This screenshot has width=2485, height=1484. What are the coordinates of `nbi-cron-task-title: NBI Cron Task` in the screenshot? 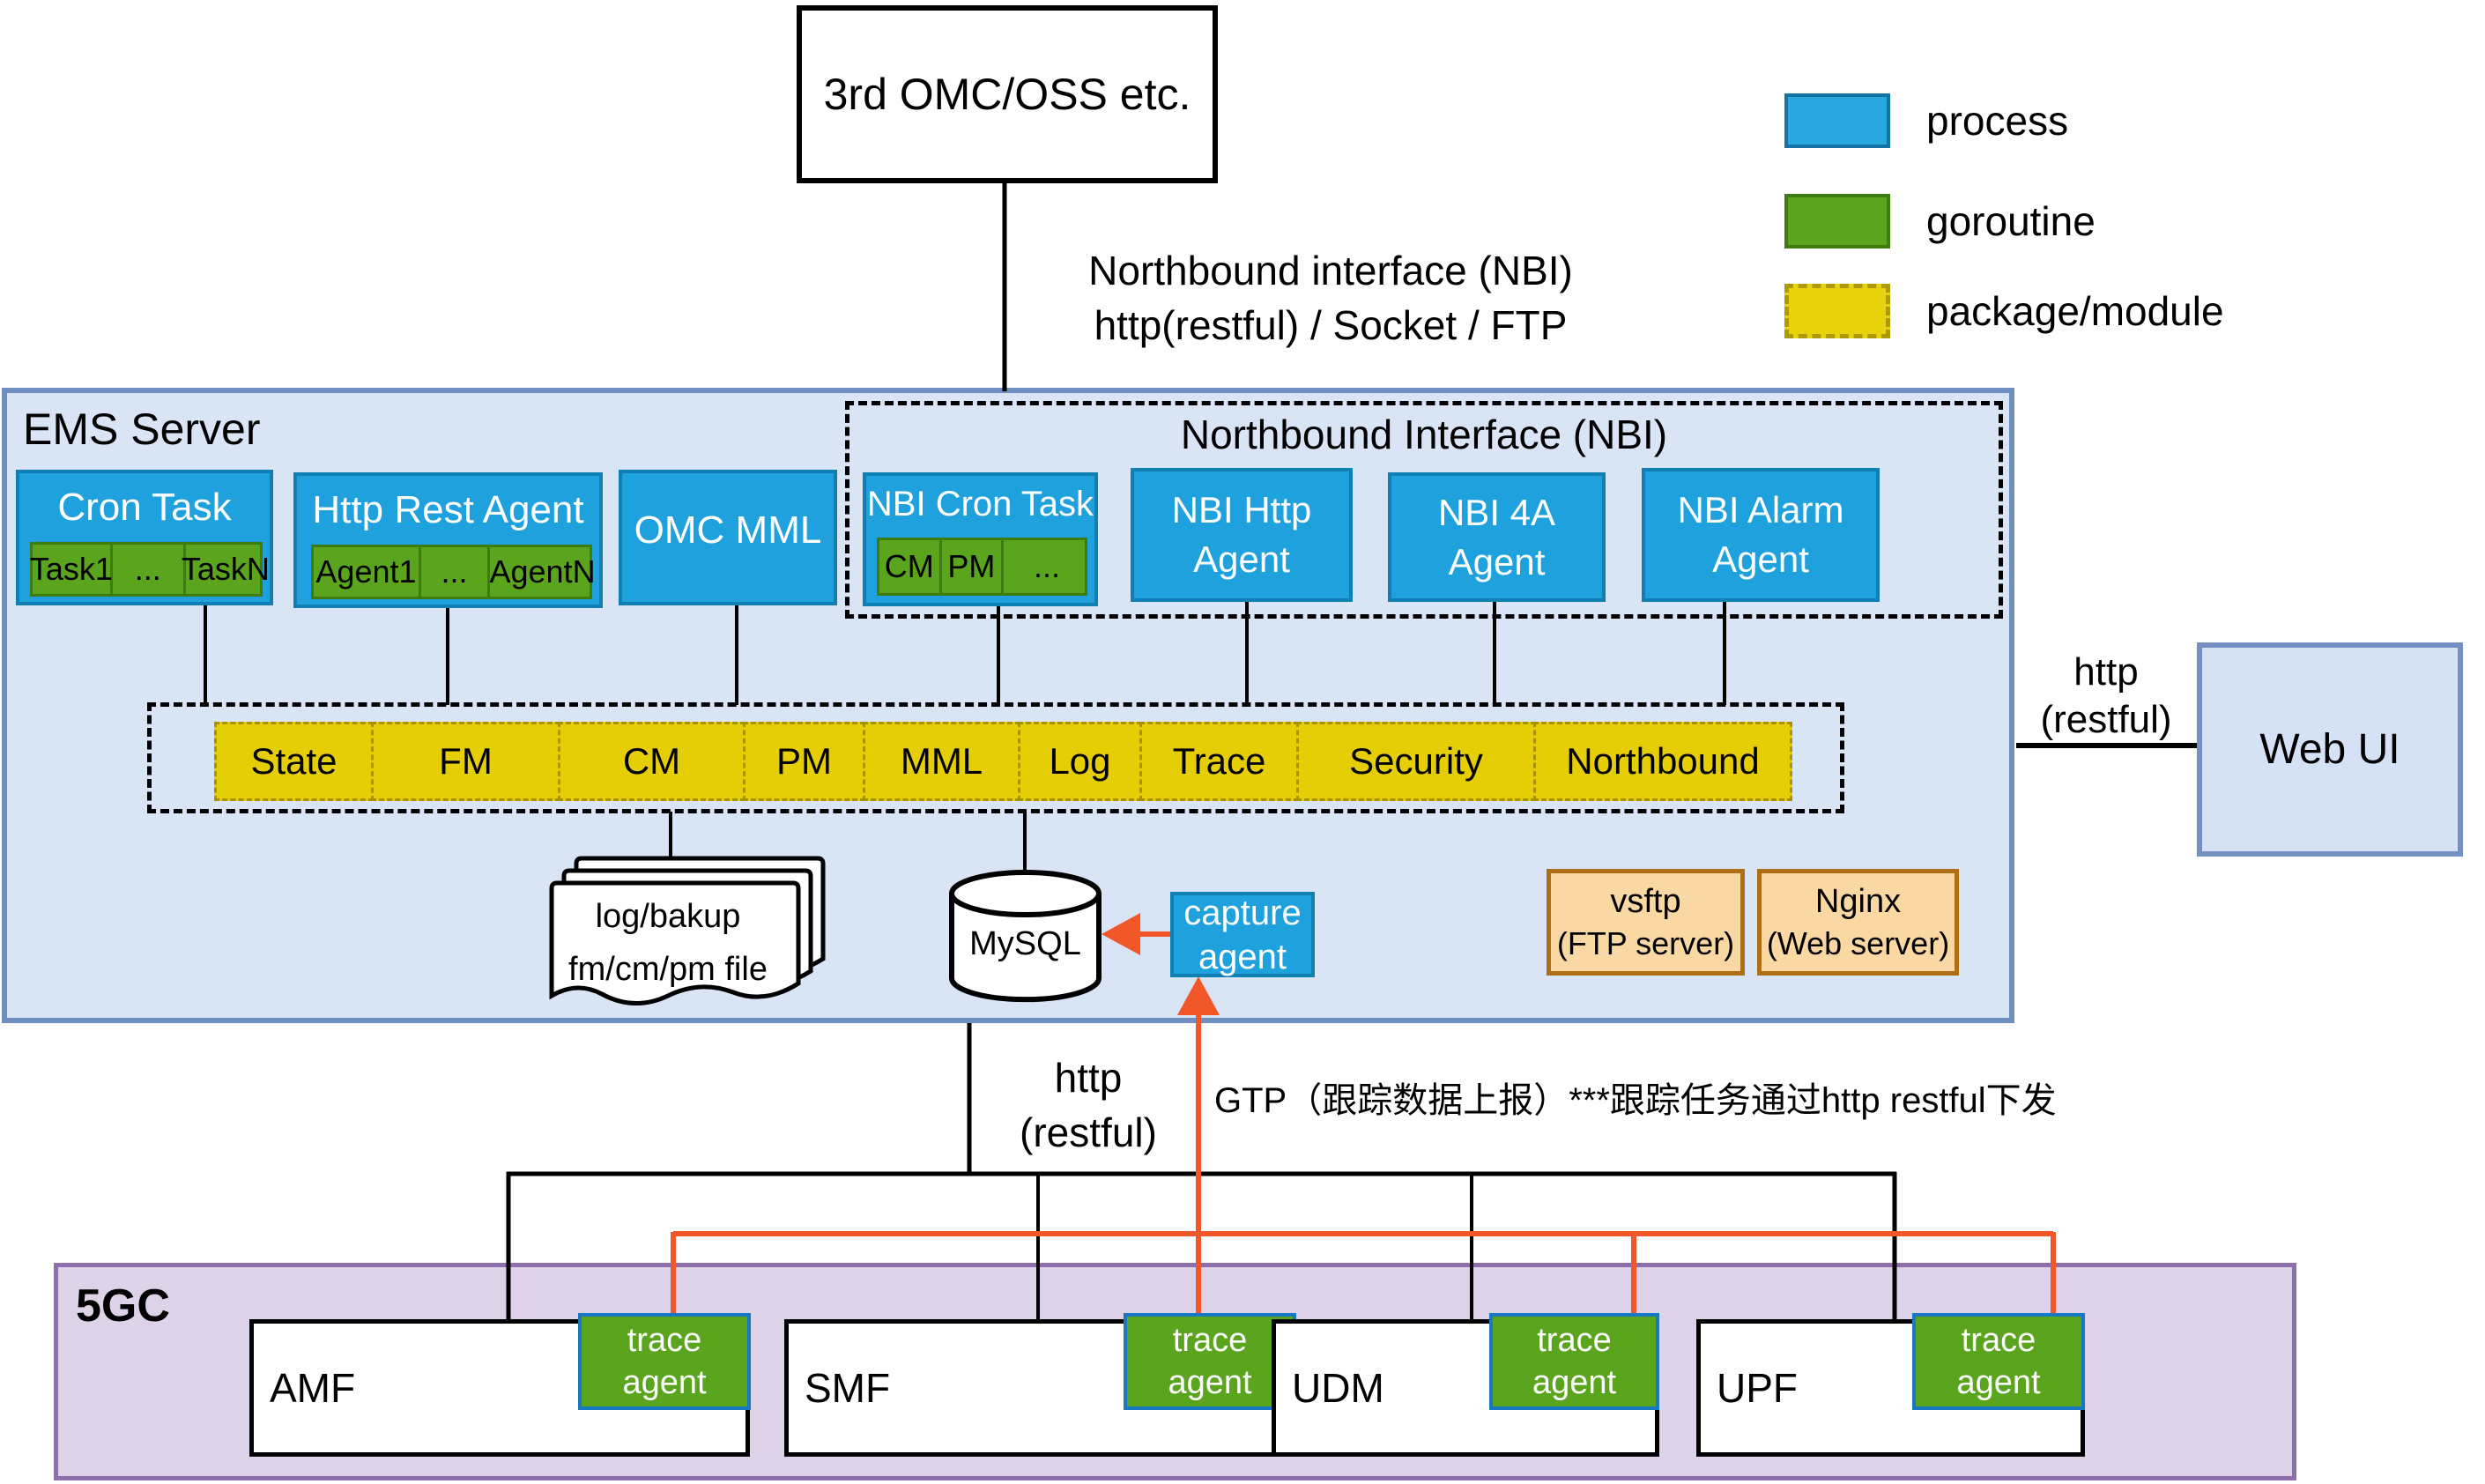 It's located at (980, 504).